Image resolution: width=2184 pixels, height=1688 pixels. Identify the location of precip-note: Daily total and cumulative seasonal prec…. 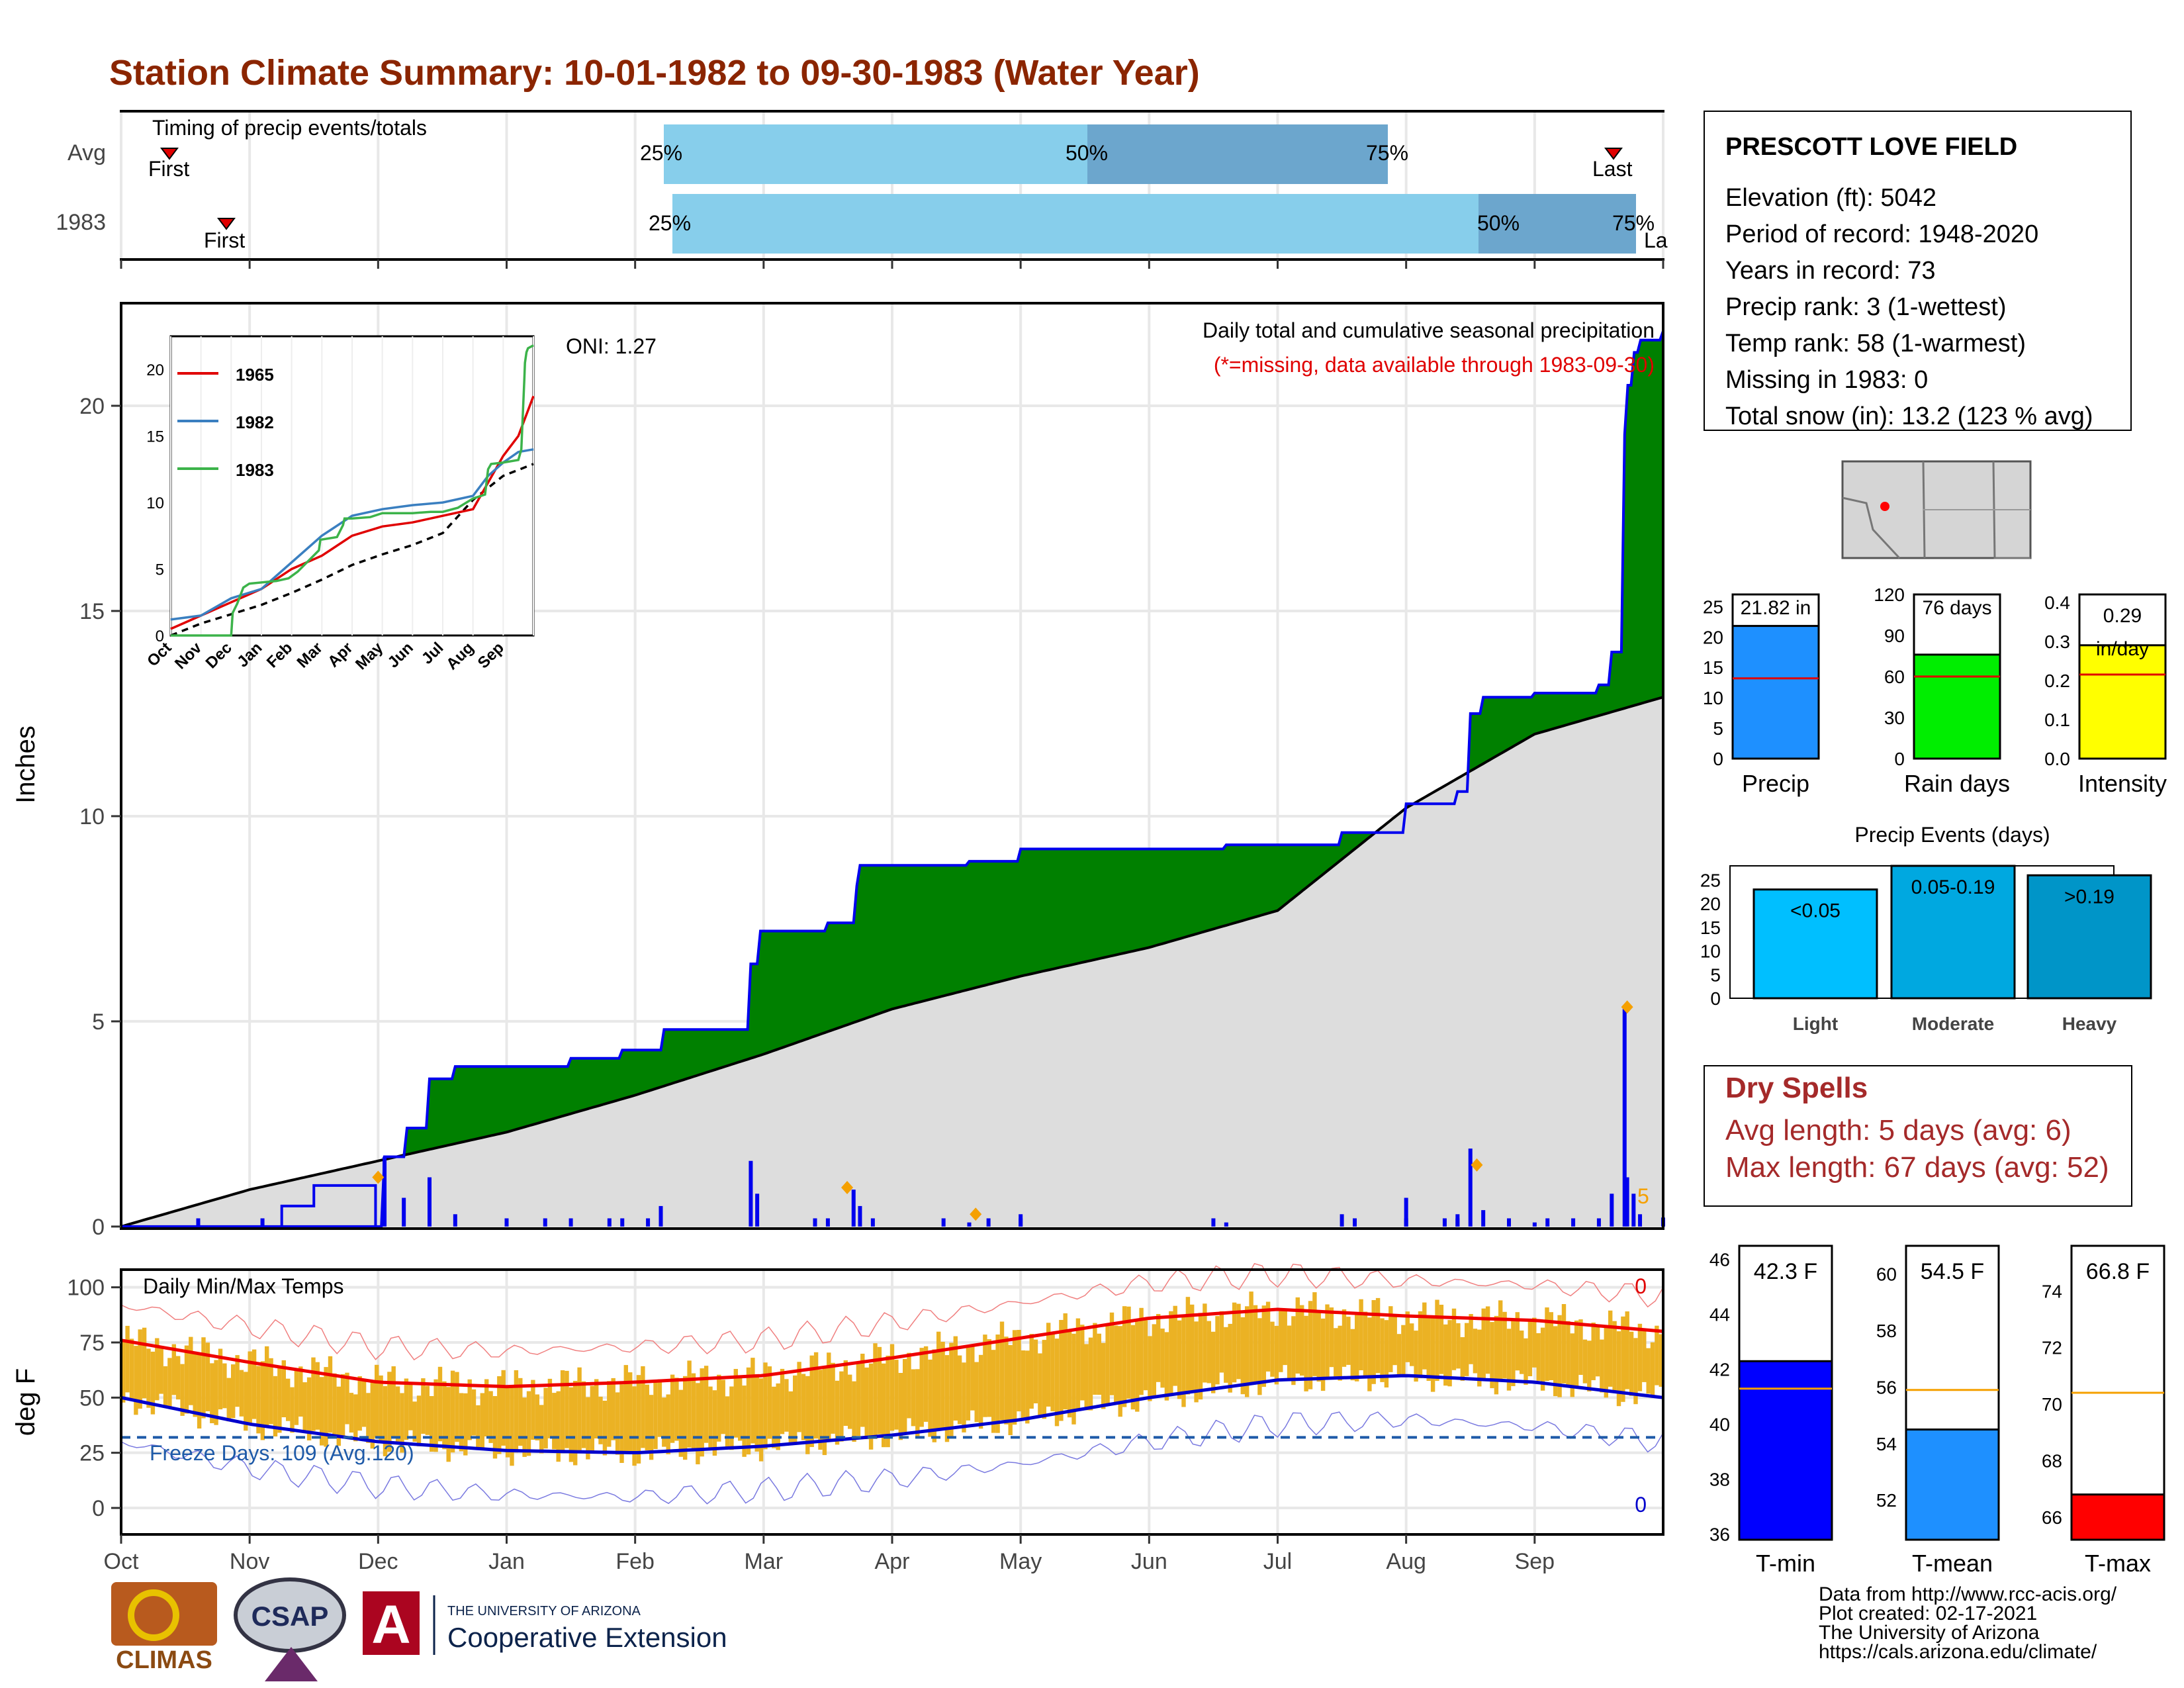
(1429, 330).